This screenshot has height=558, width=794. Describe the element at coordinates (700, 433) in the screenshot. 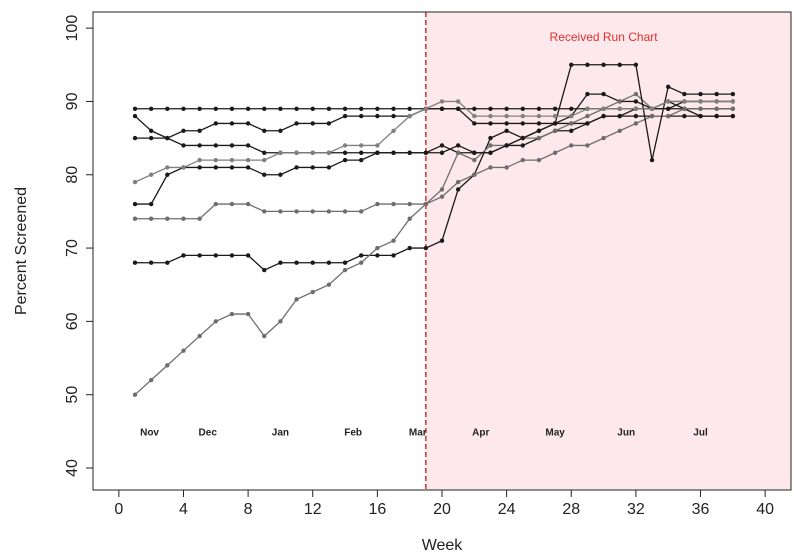

I see `month-label: Jul` at that location.